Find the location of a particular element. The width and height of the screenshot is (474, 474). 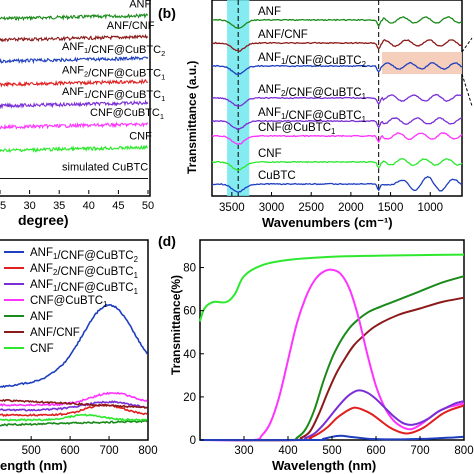

panel-b-xtick-label: 3000 is located at coordinates (272, 208).